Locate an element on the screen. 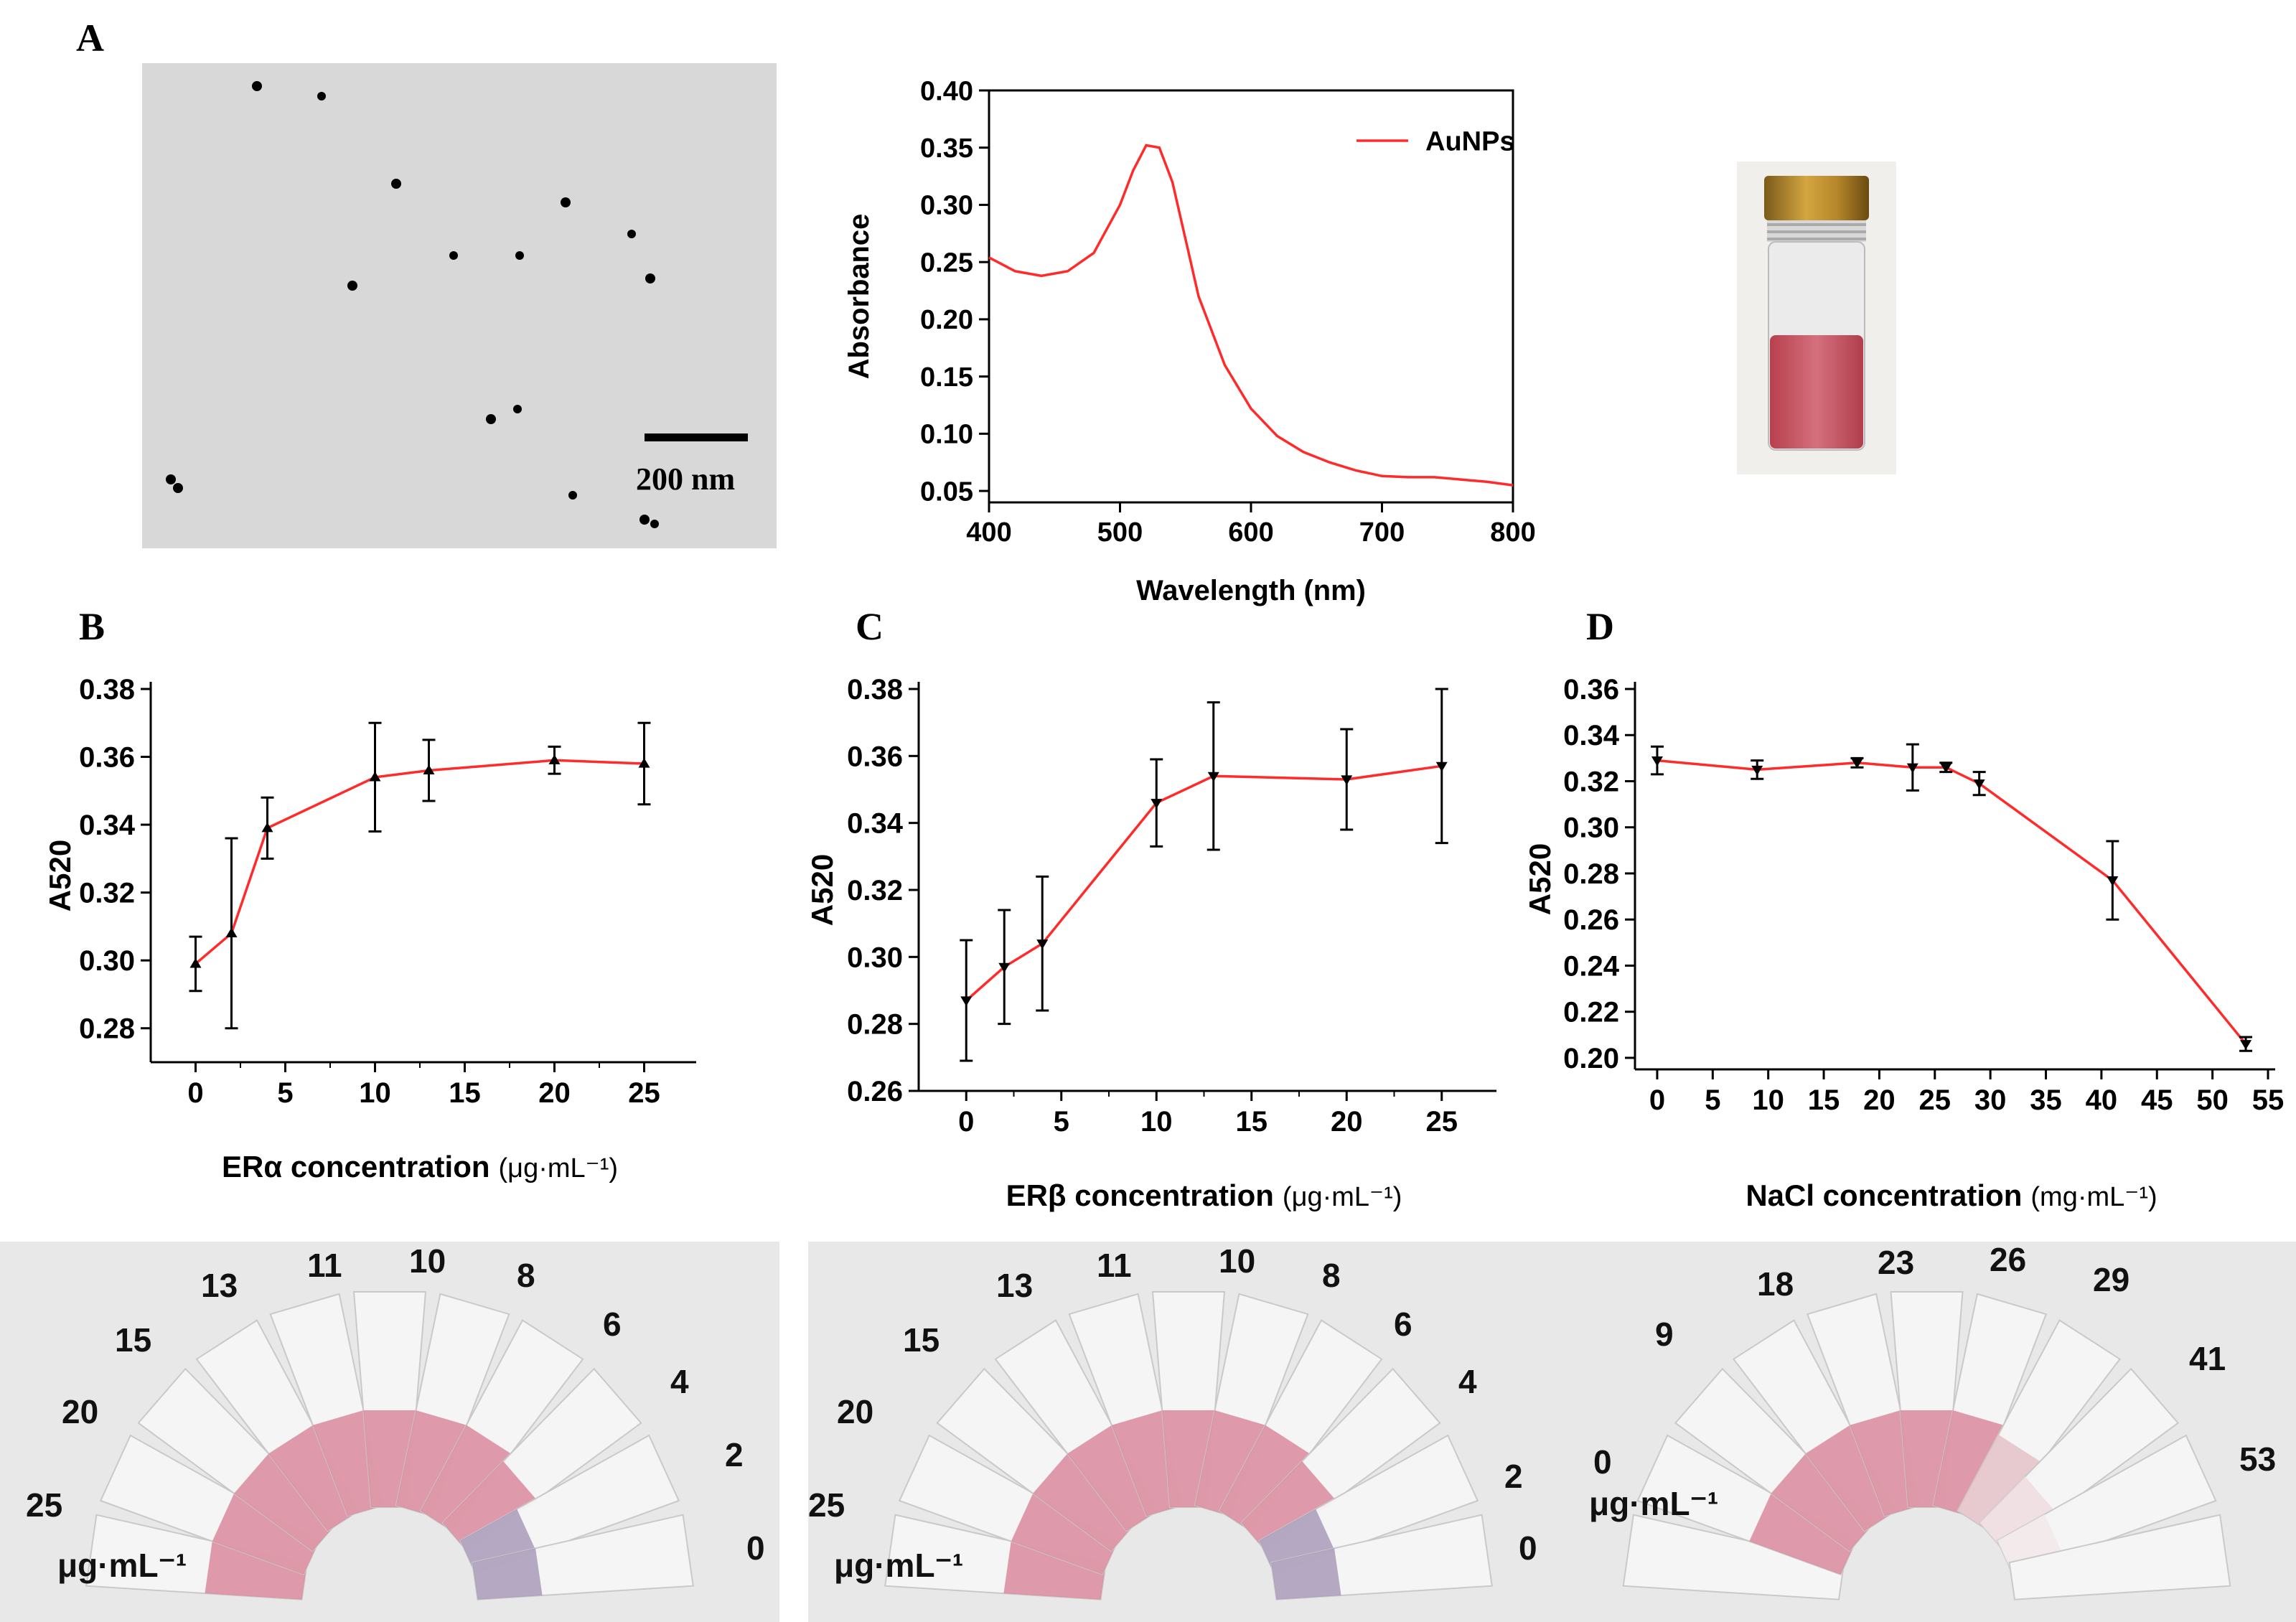 The image size is (2296, 1622). panel-letter-c: C is located at coordinates (870, 626).